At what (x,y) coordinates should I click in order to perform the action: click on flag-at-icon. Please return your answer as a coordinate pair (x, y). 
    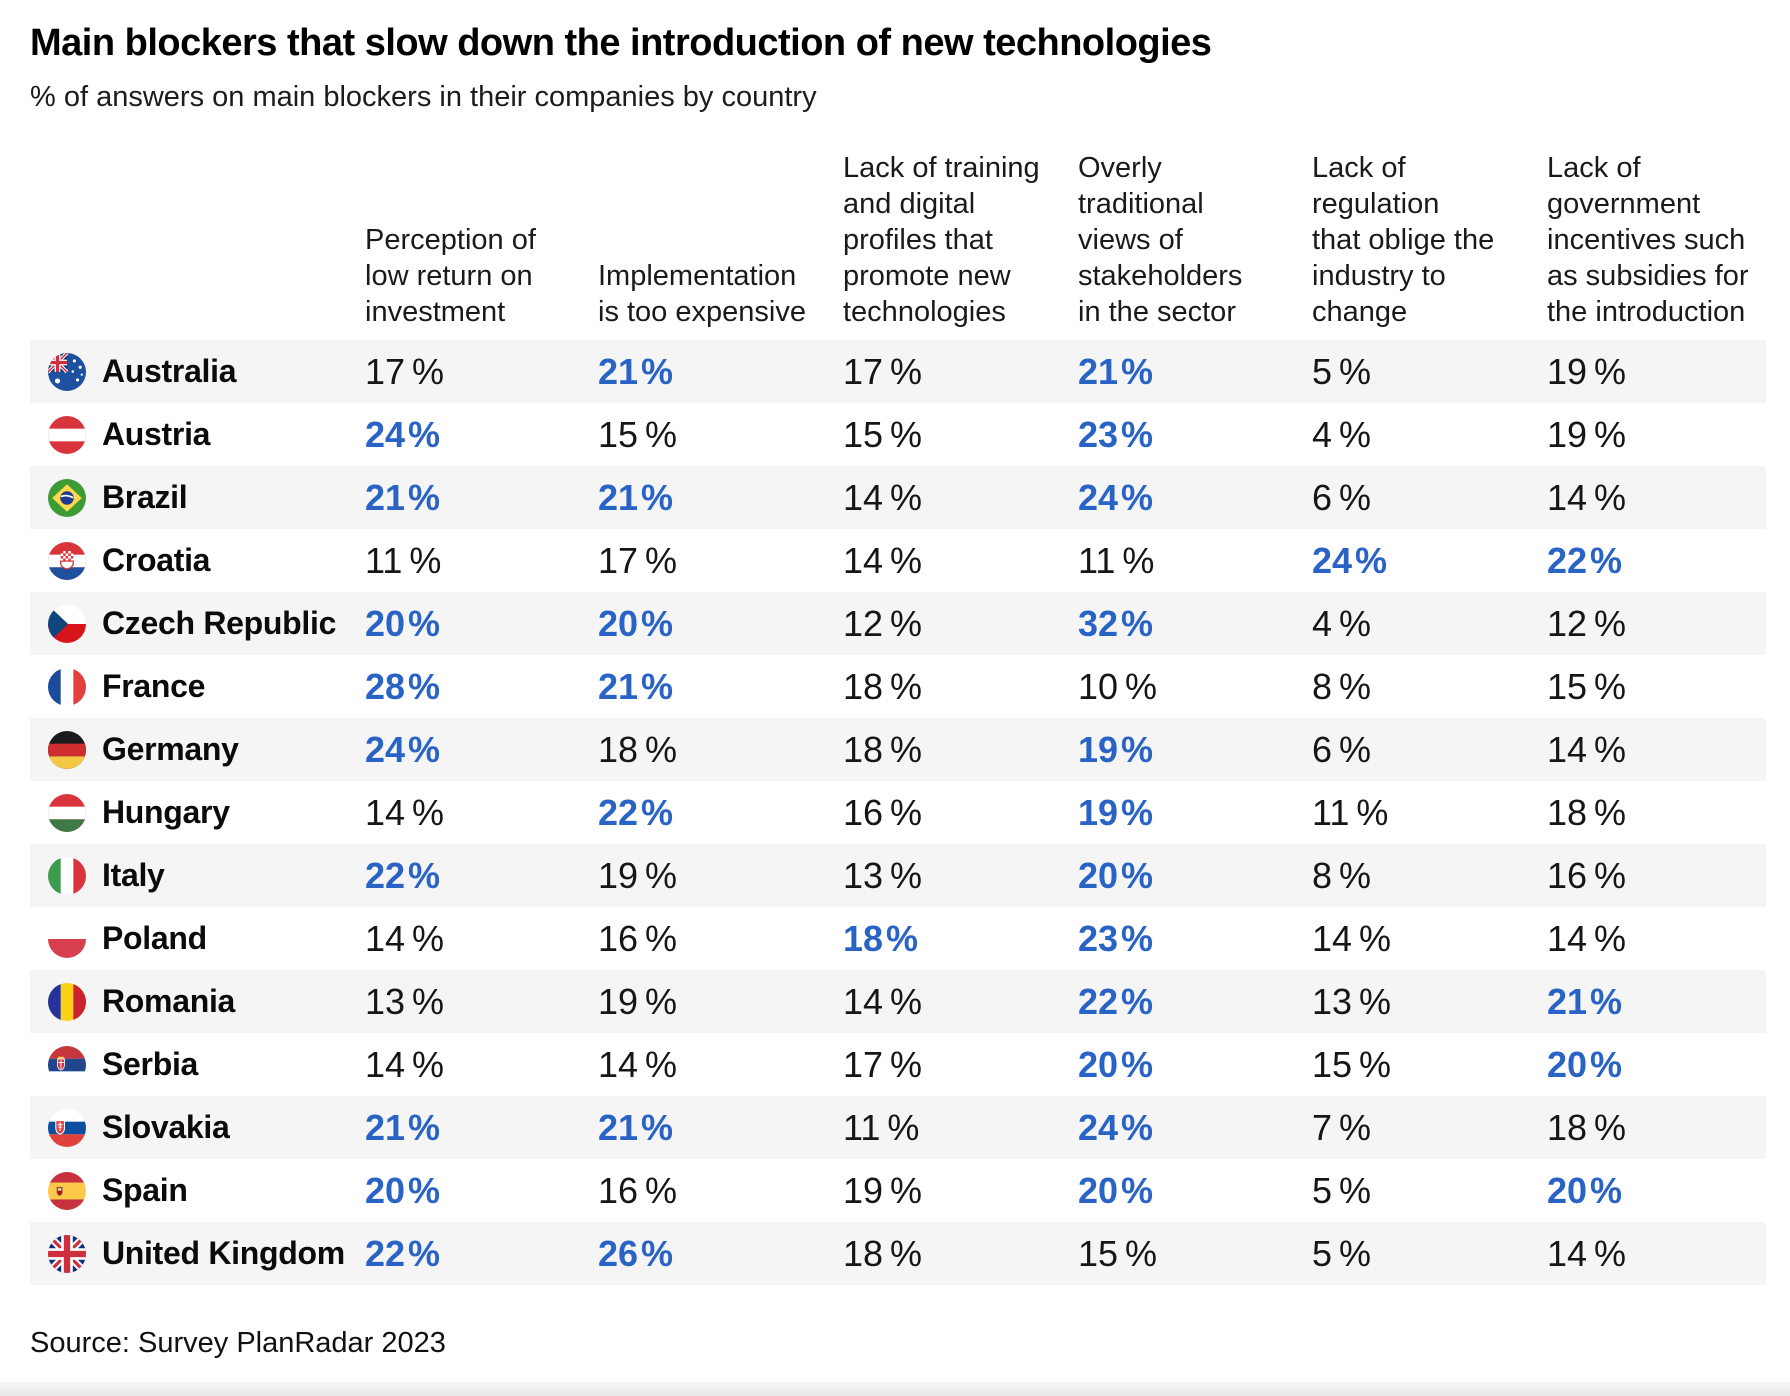
    Looking at the image, I should click on (67, 434).